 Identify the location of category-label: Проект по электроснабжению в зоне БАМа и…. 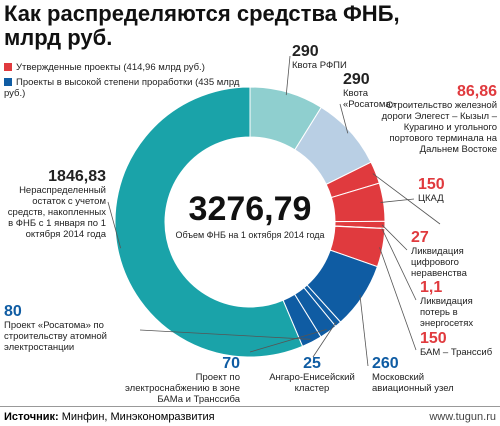
(182, 388).